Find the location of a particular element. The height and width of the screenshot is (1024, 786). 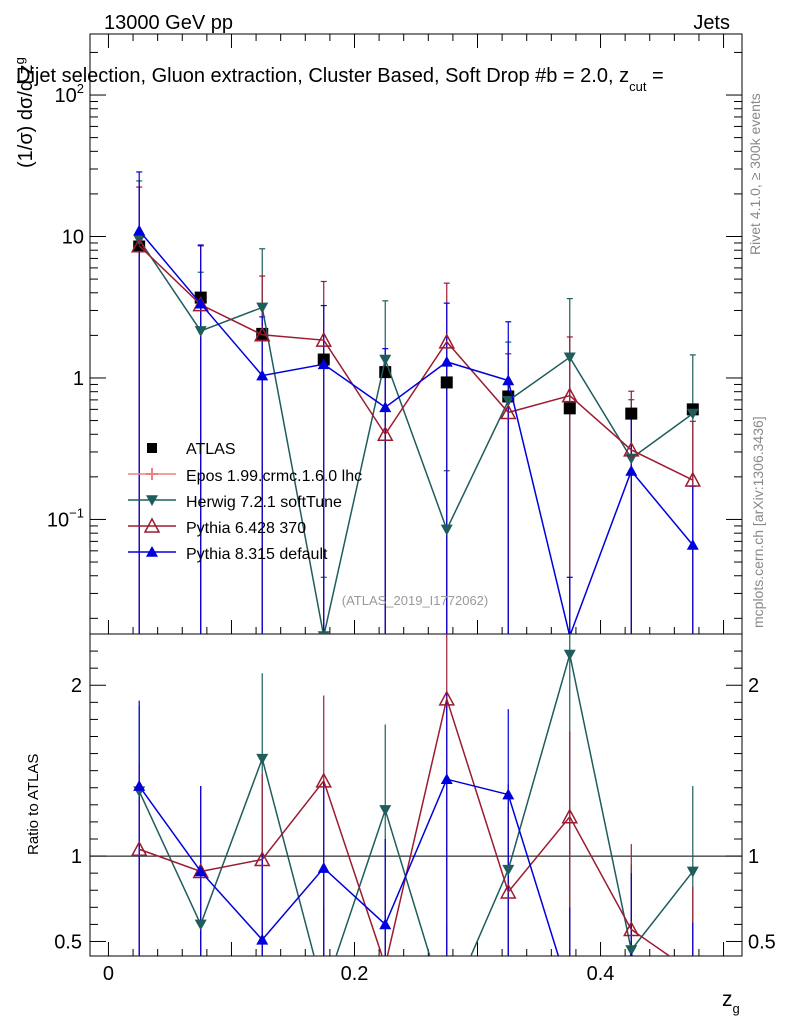

legend-label-epos: Epos 1.99.crmc.1.6.0 lhc is located at coordinates (274, 476).